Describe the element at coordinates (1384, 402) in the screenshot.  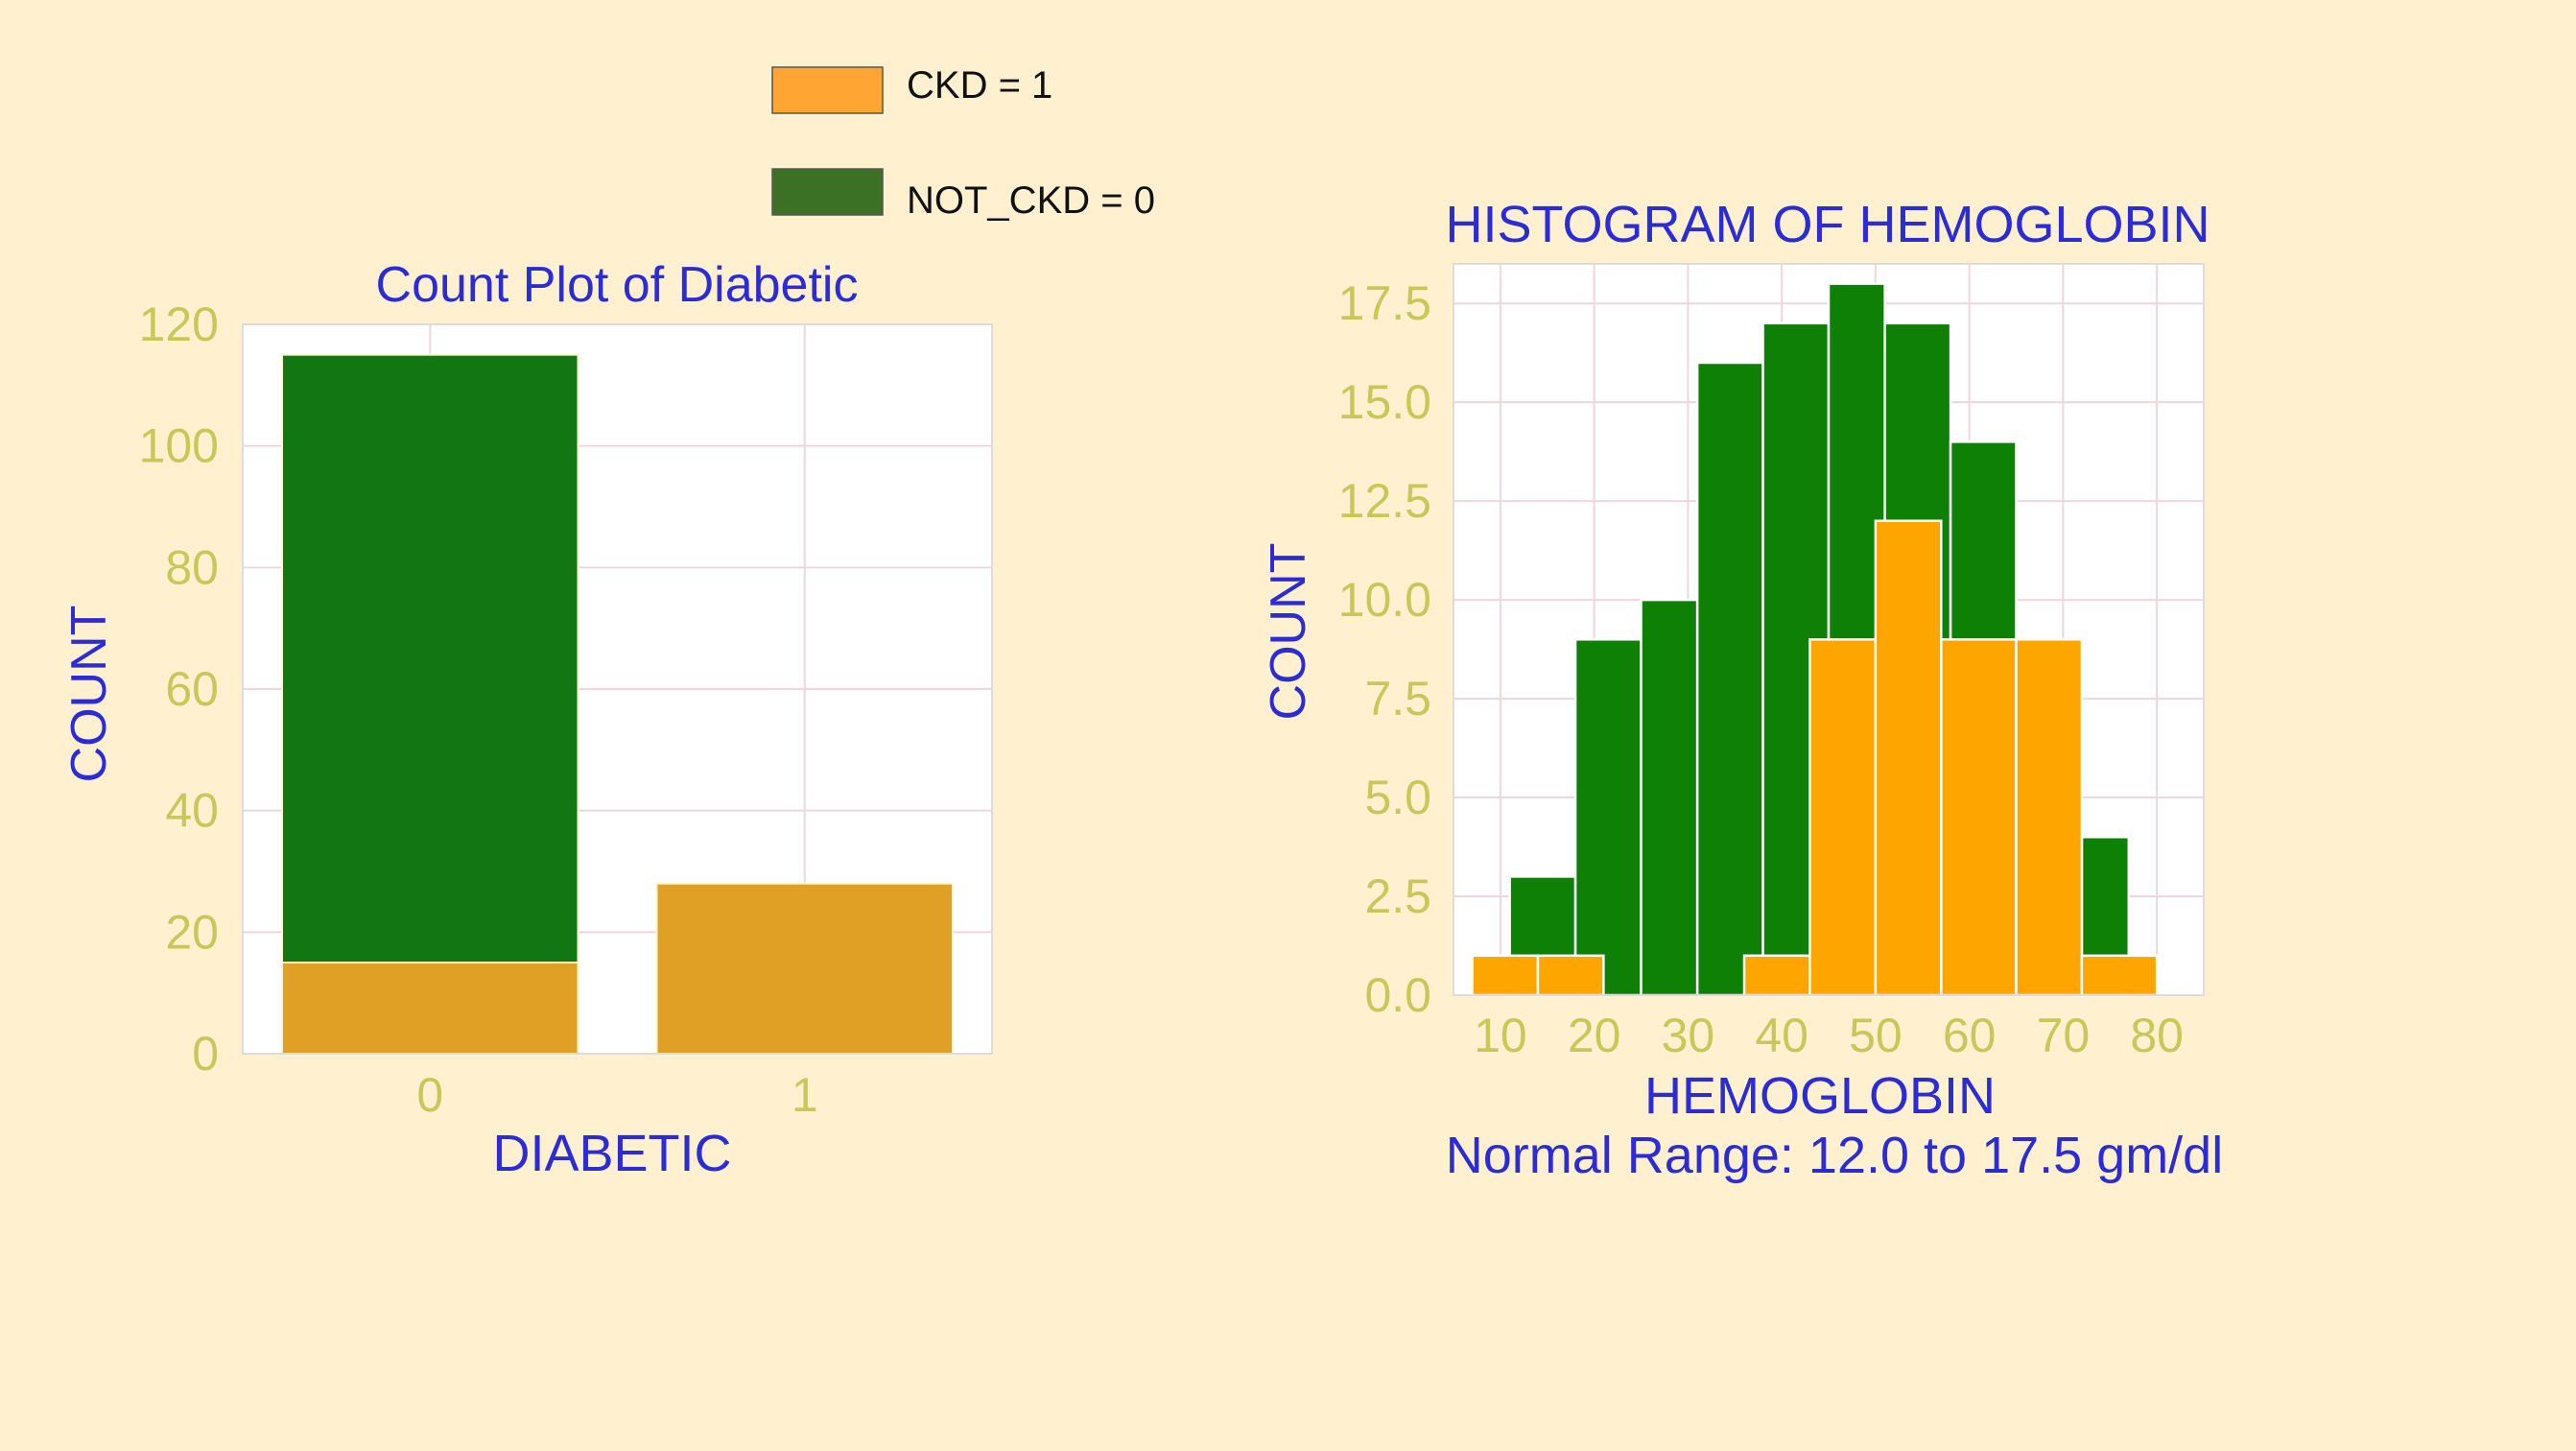
I see `right-y-tick-label: 15.0` at that location.